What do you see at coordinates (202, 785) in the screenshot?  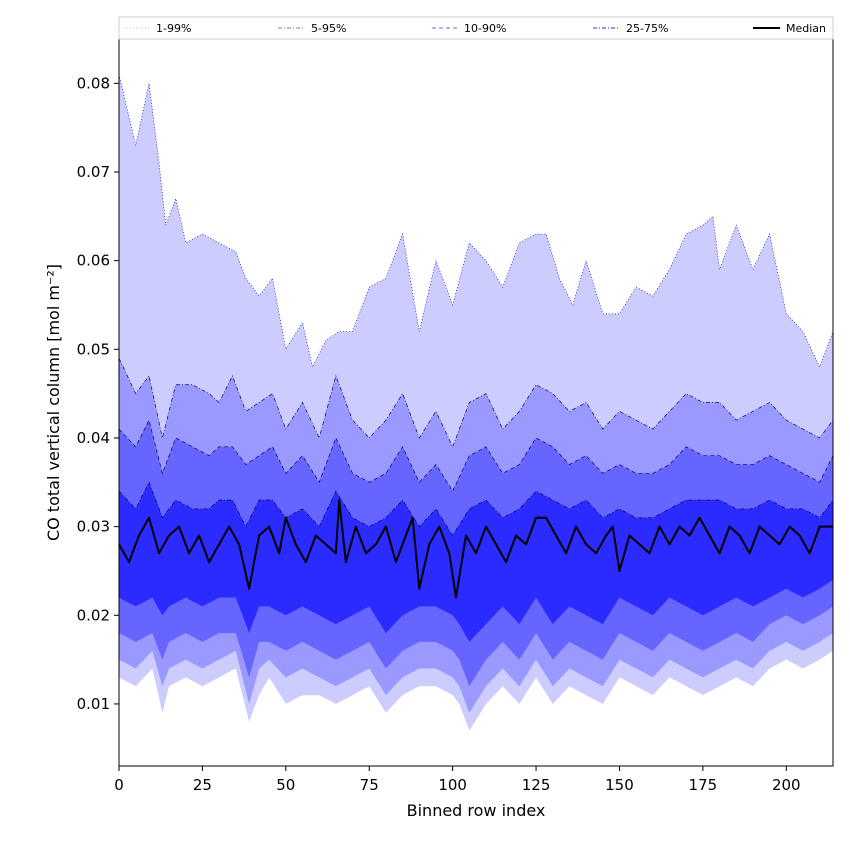 I see `x-tick-label: 25` at bounding box center [202, 785].